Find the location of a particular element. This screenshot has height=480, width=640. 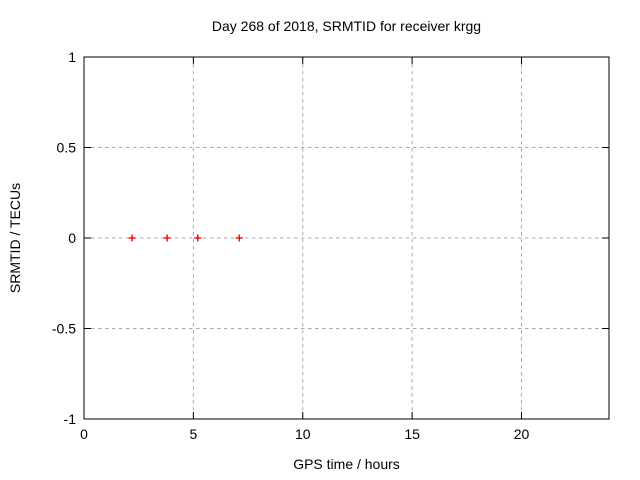

x-tick-label: 15 is located at coordinates (412, 434).